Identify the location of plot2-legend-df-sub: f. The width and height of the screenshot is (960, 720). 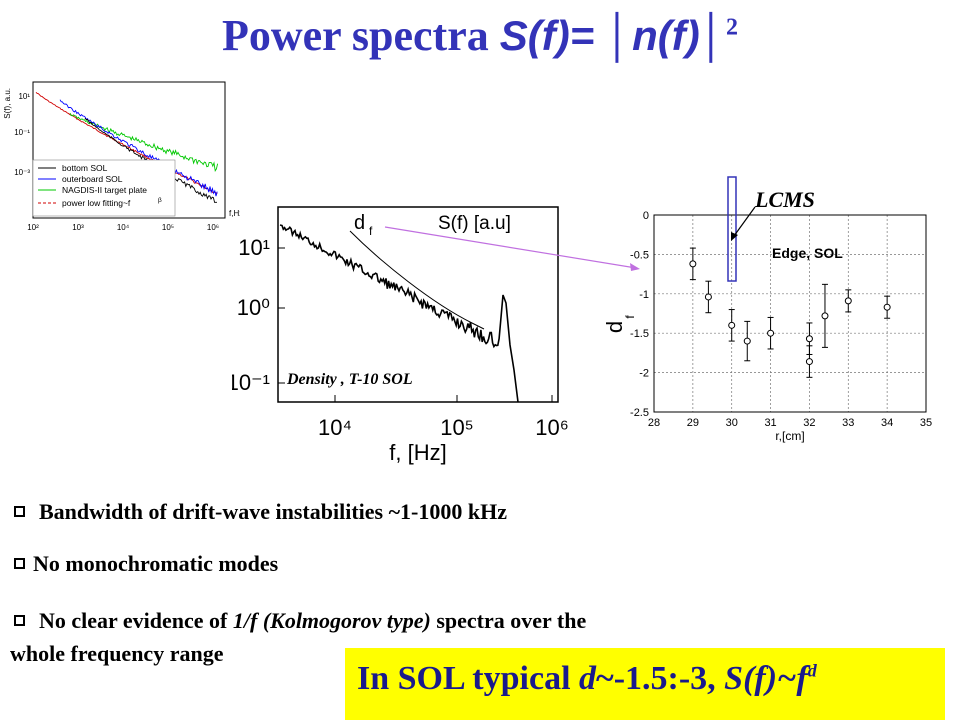
(371, 231).